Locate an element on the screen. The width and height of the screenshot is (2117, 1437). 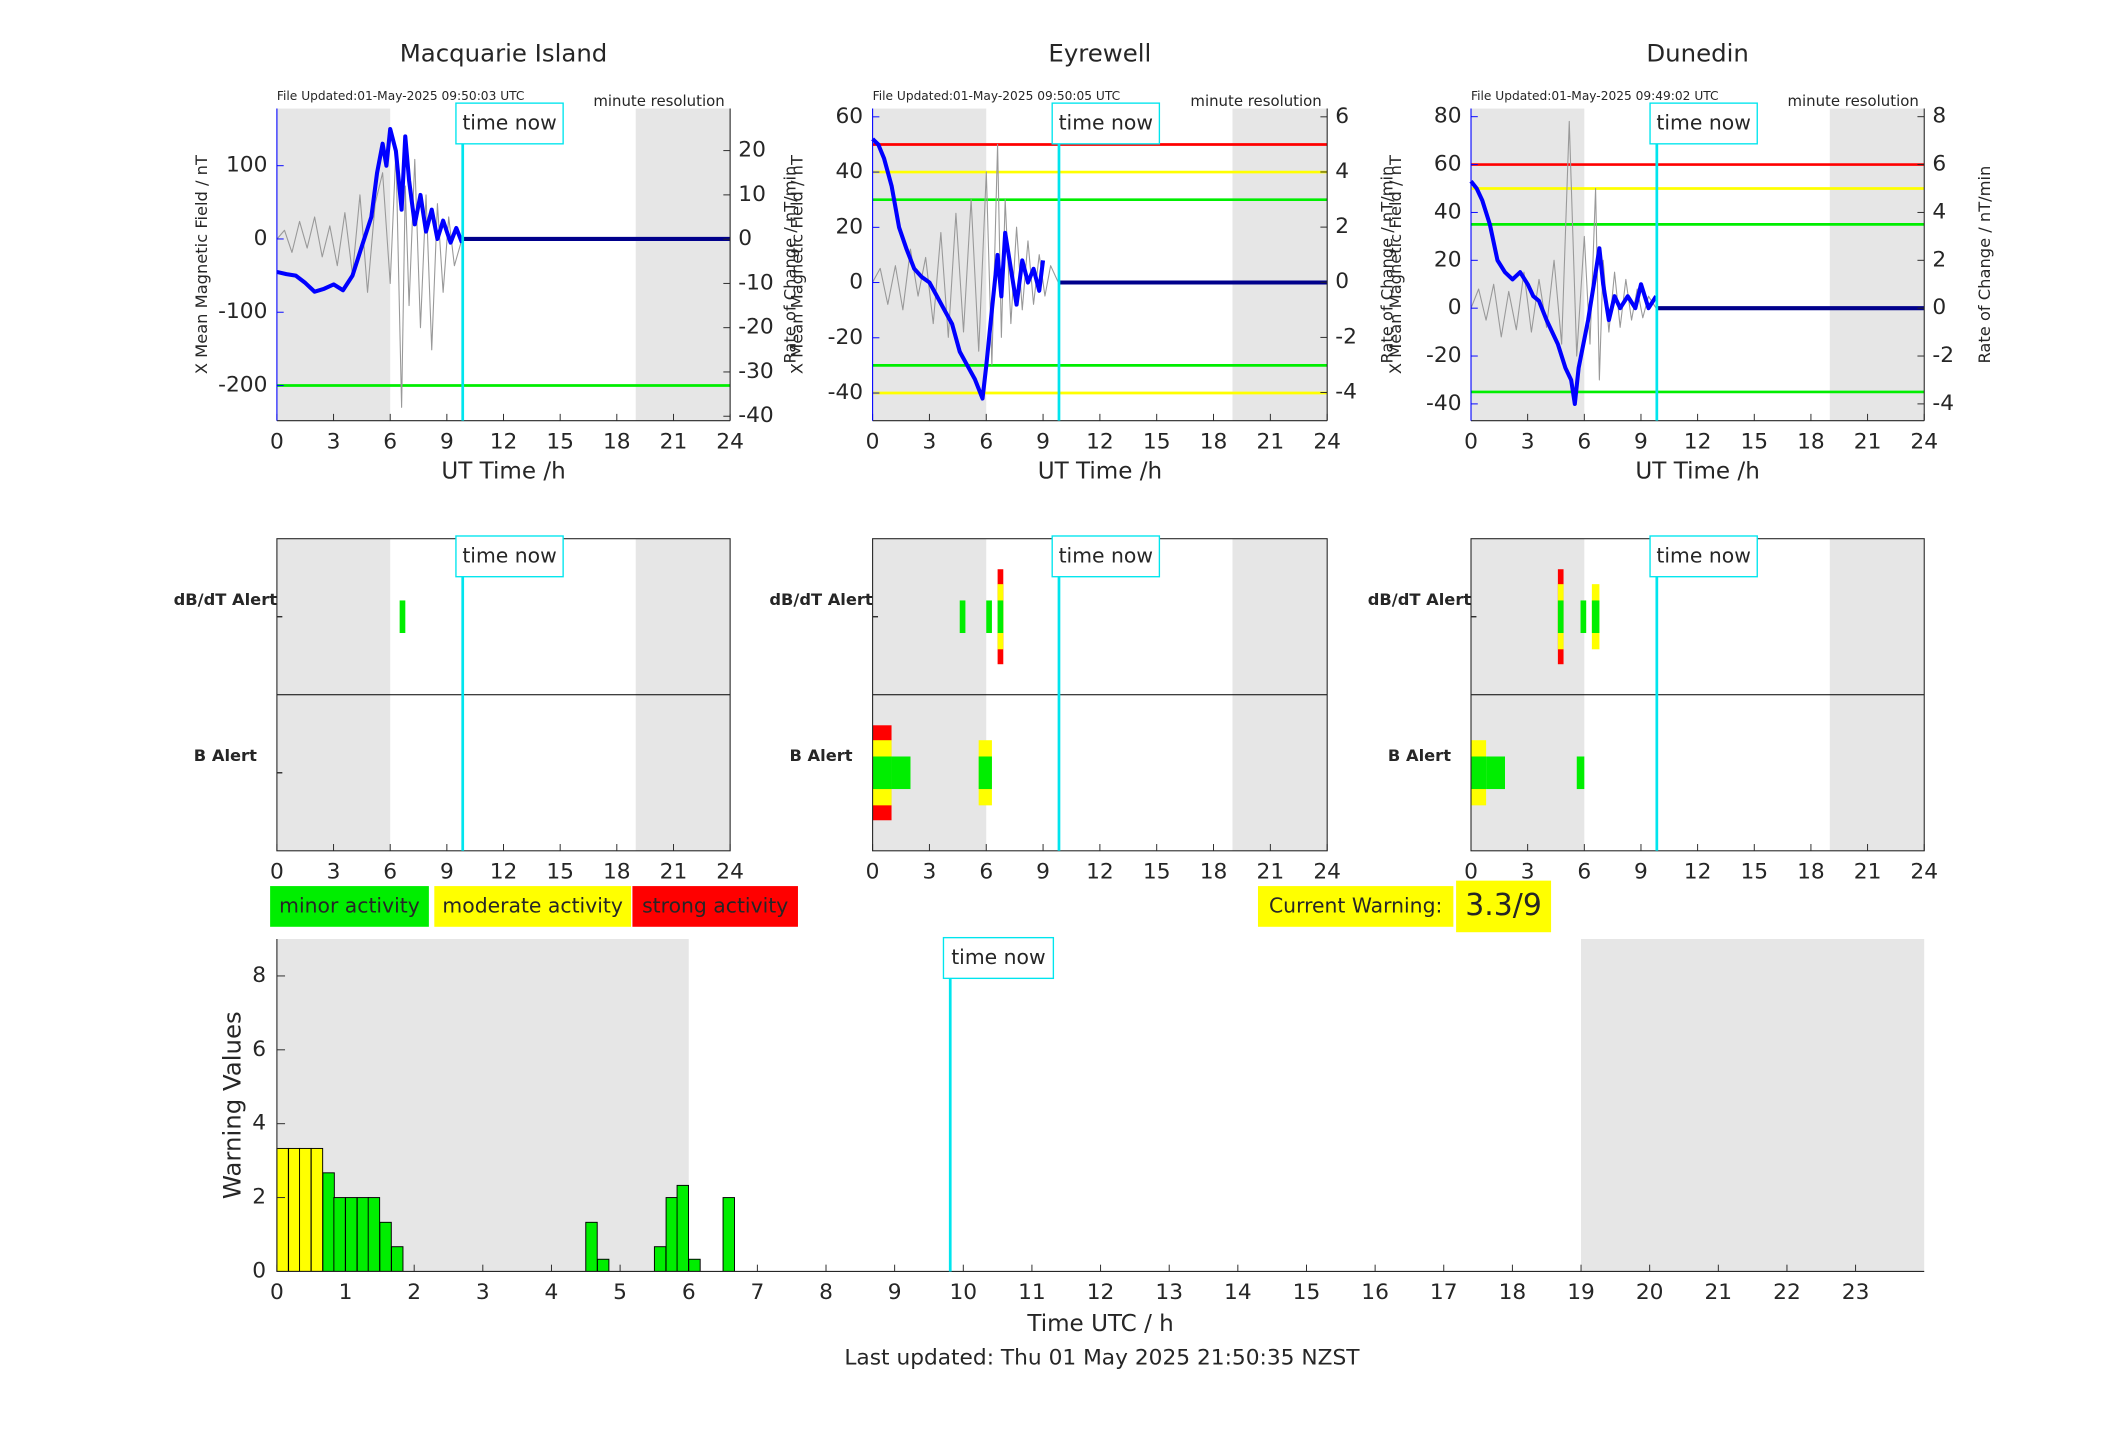
file-updated: File Updated:01-May-2025 09:50:03 UTC is located at coordinates (401, 96).